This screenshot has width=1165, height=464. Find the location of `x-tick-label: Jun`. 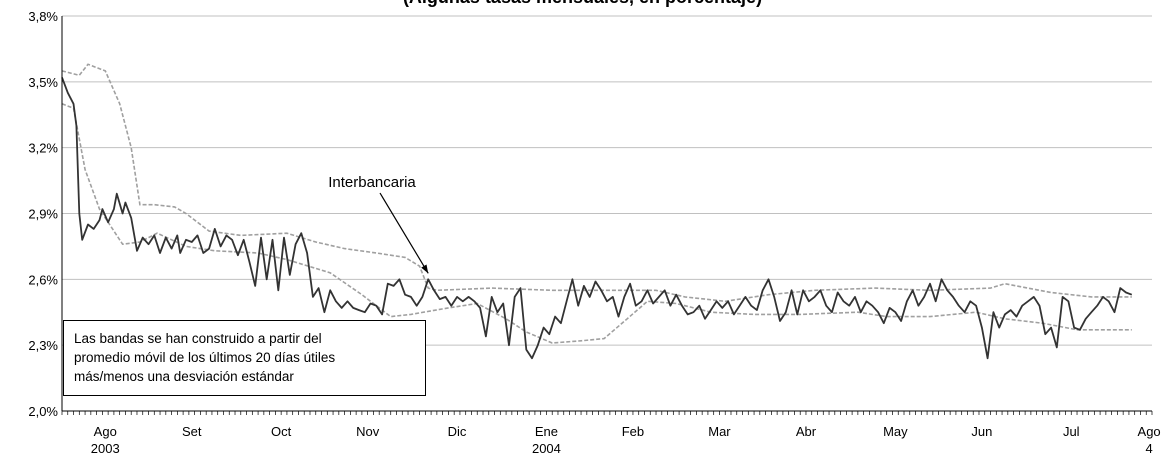

x-tick-label: Jun is located at coordinates (981, 431).